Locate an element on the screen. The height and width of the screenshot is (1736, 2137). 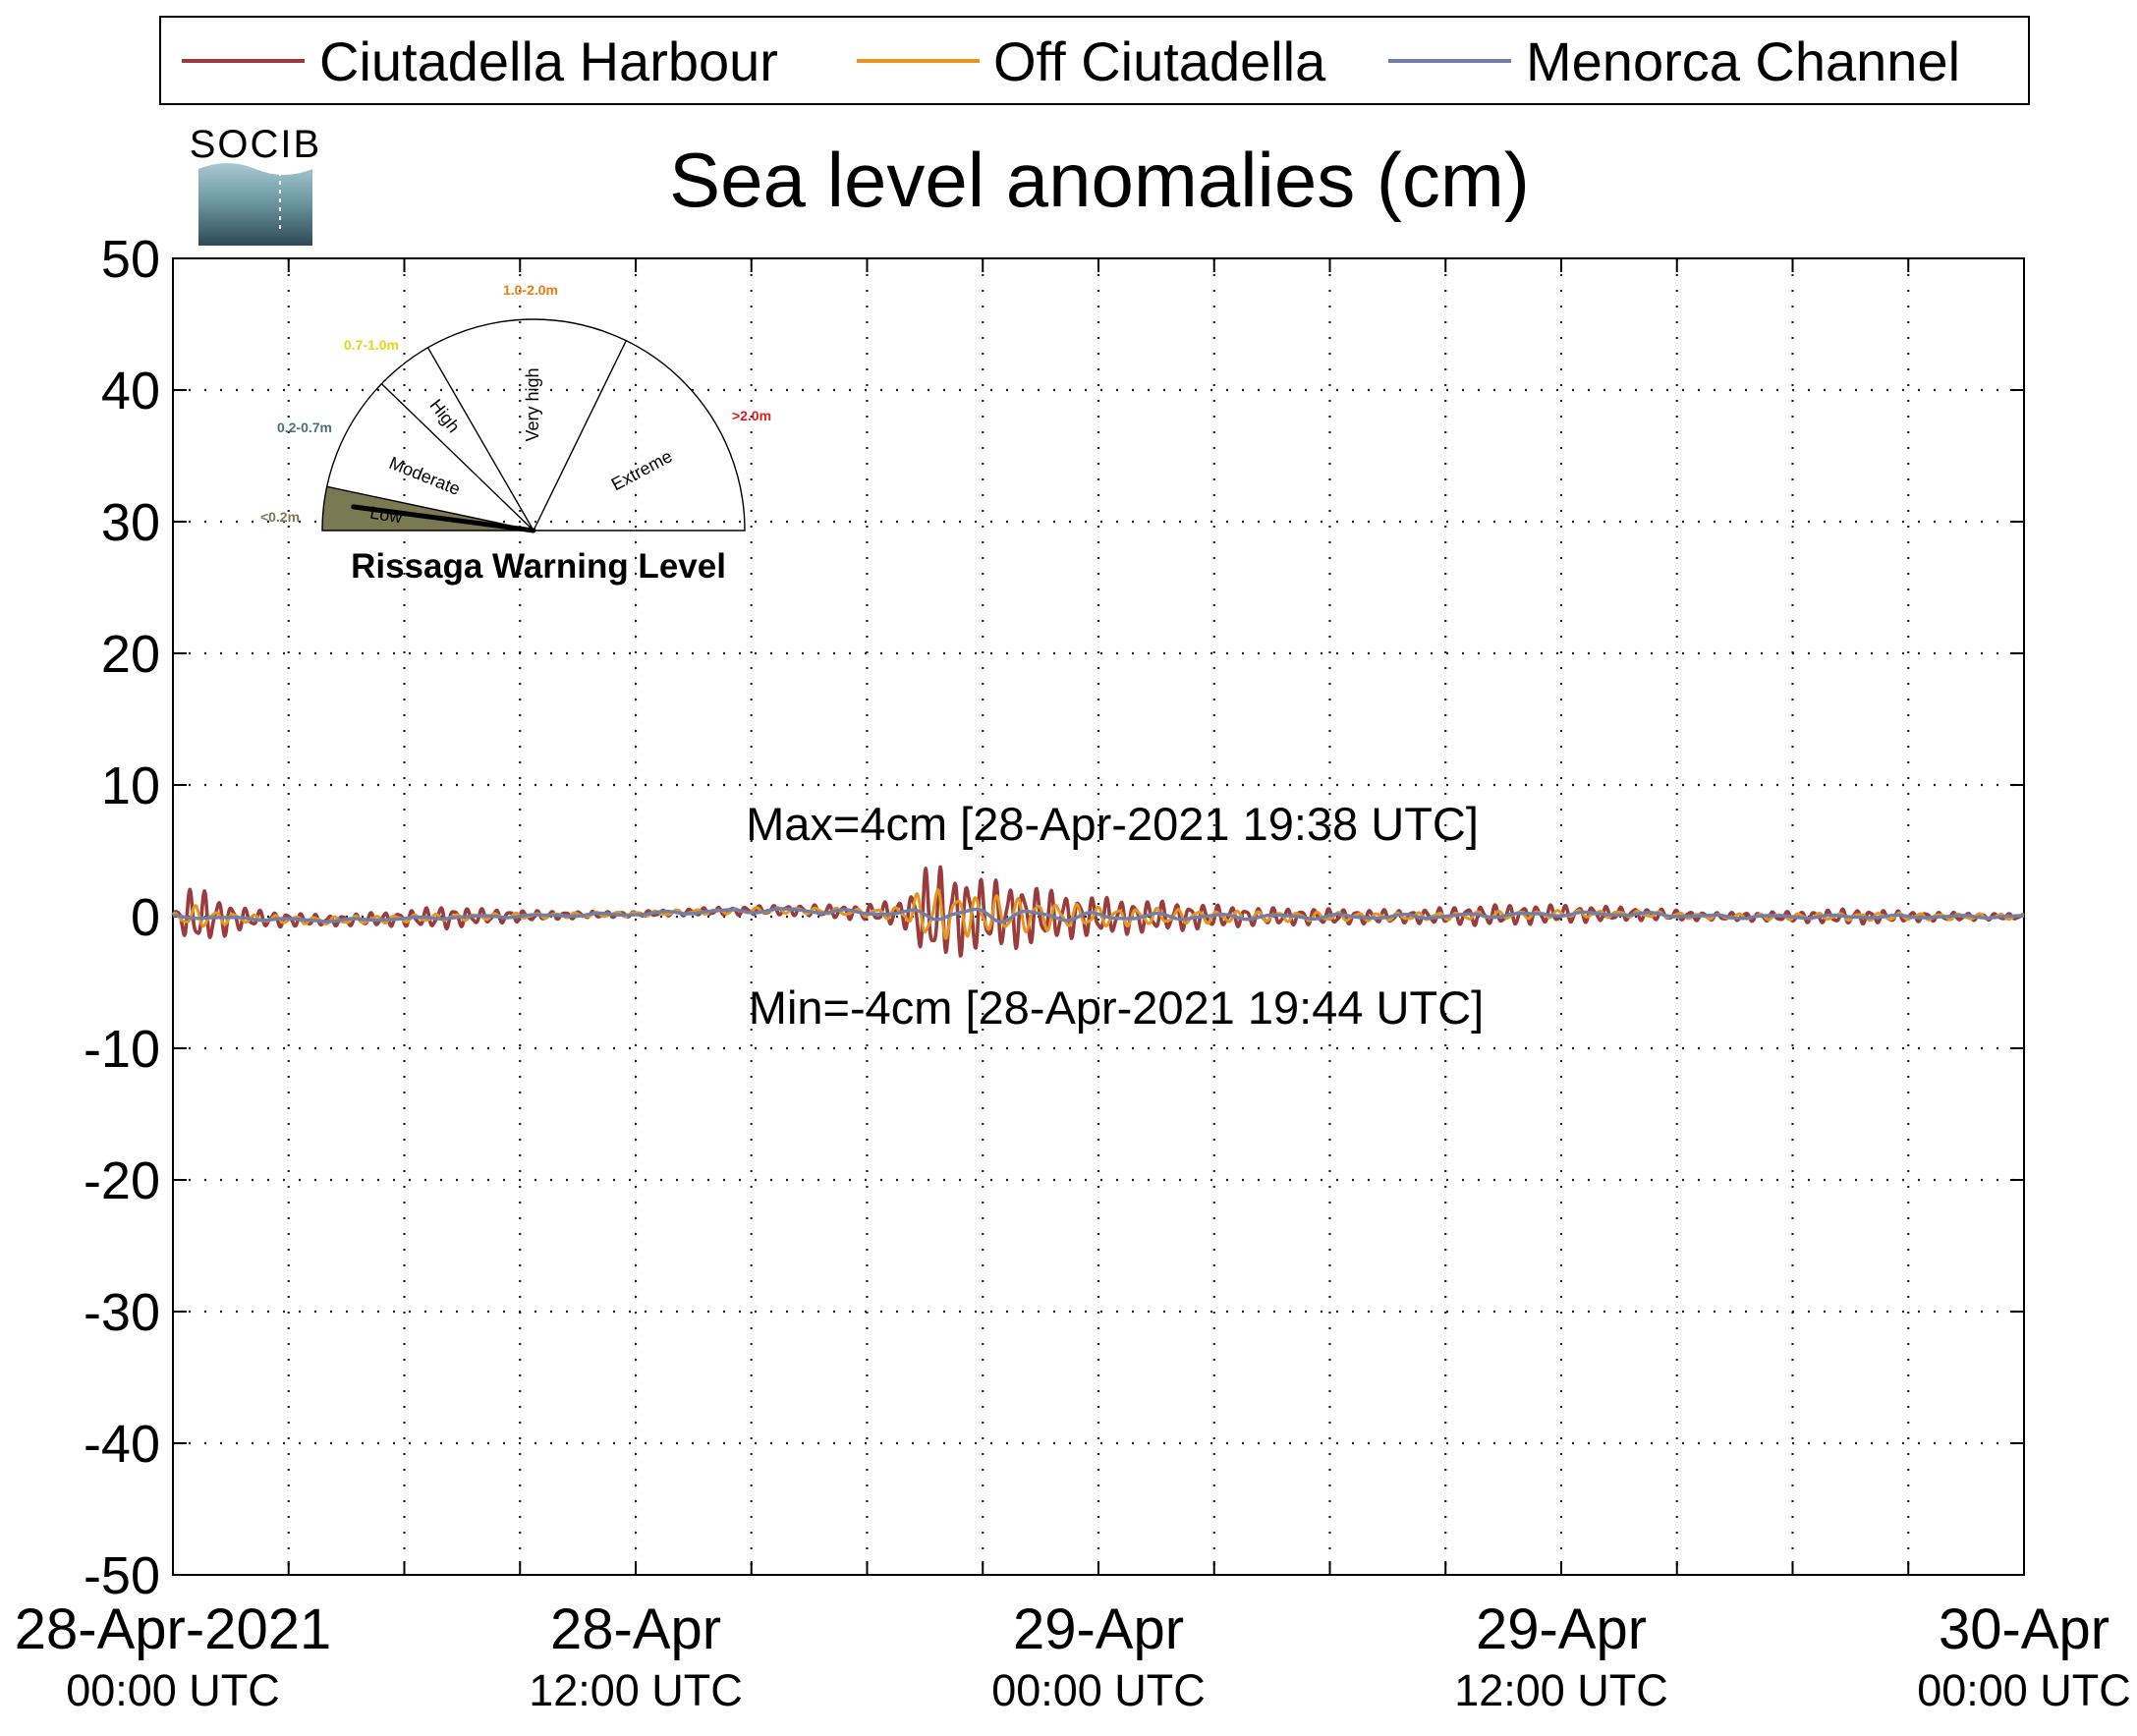
gauge-range-label: 1.0-2.0m is located at coordinates (530, 290).